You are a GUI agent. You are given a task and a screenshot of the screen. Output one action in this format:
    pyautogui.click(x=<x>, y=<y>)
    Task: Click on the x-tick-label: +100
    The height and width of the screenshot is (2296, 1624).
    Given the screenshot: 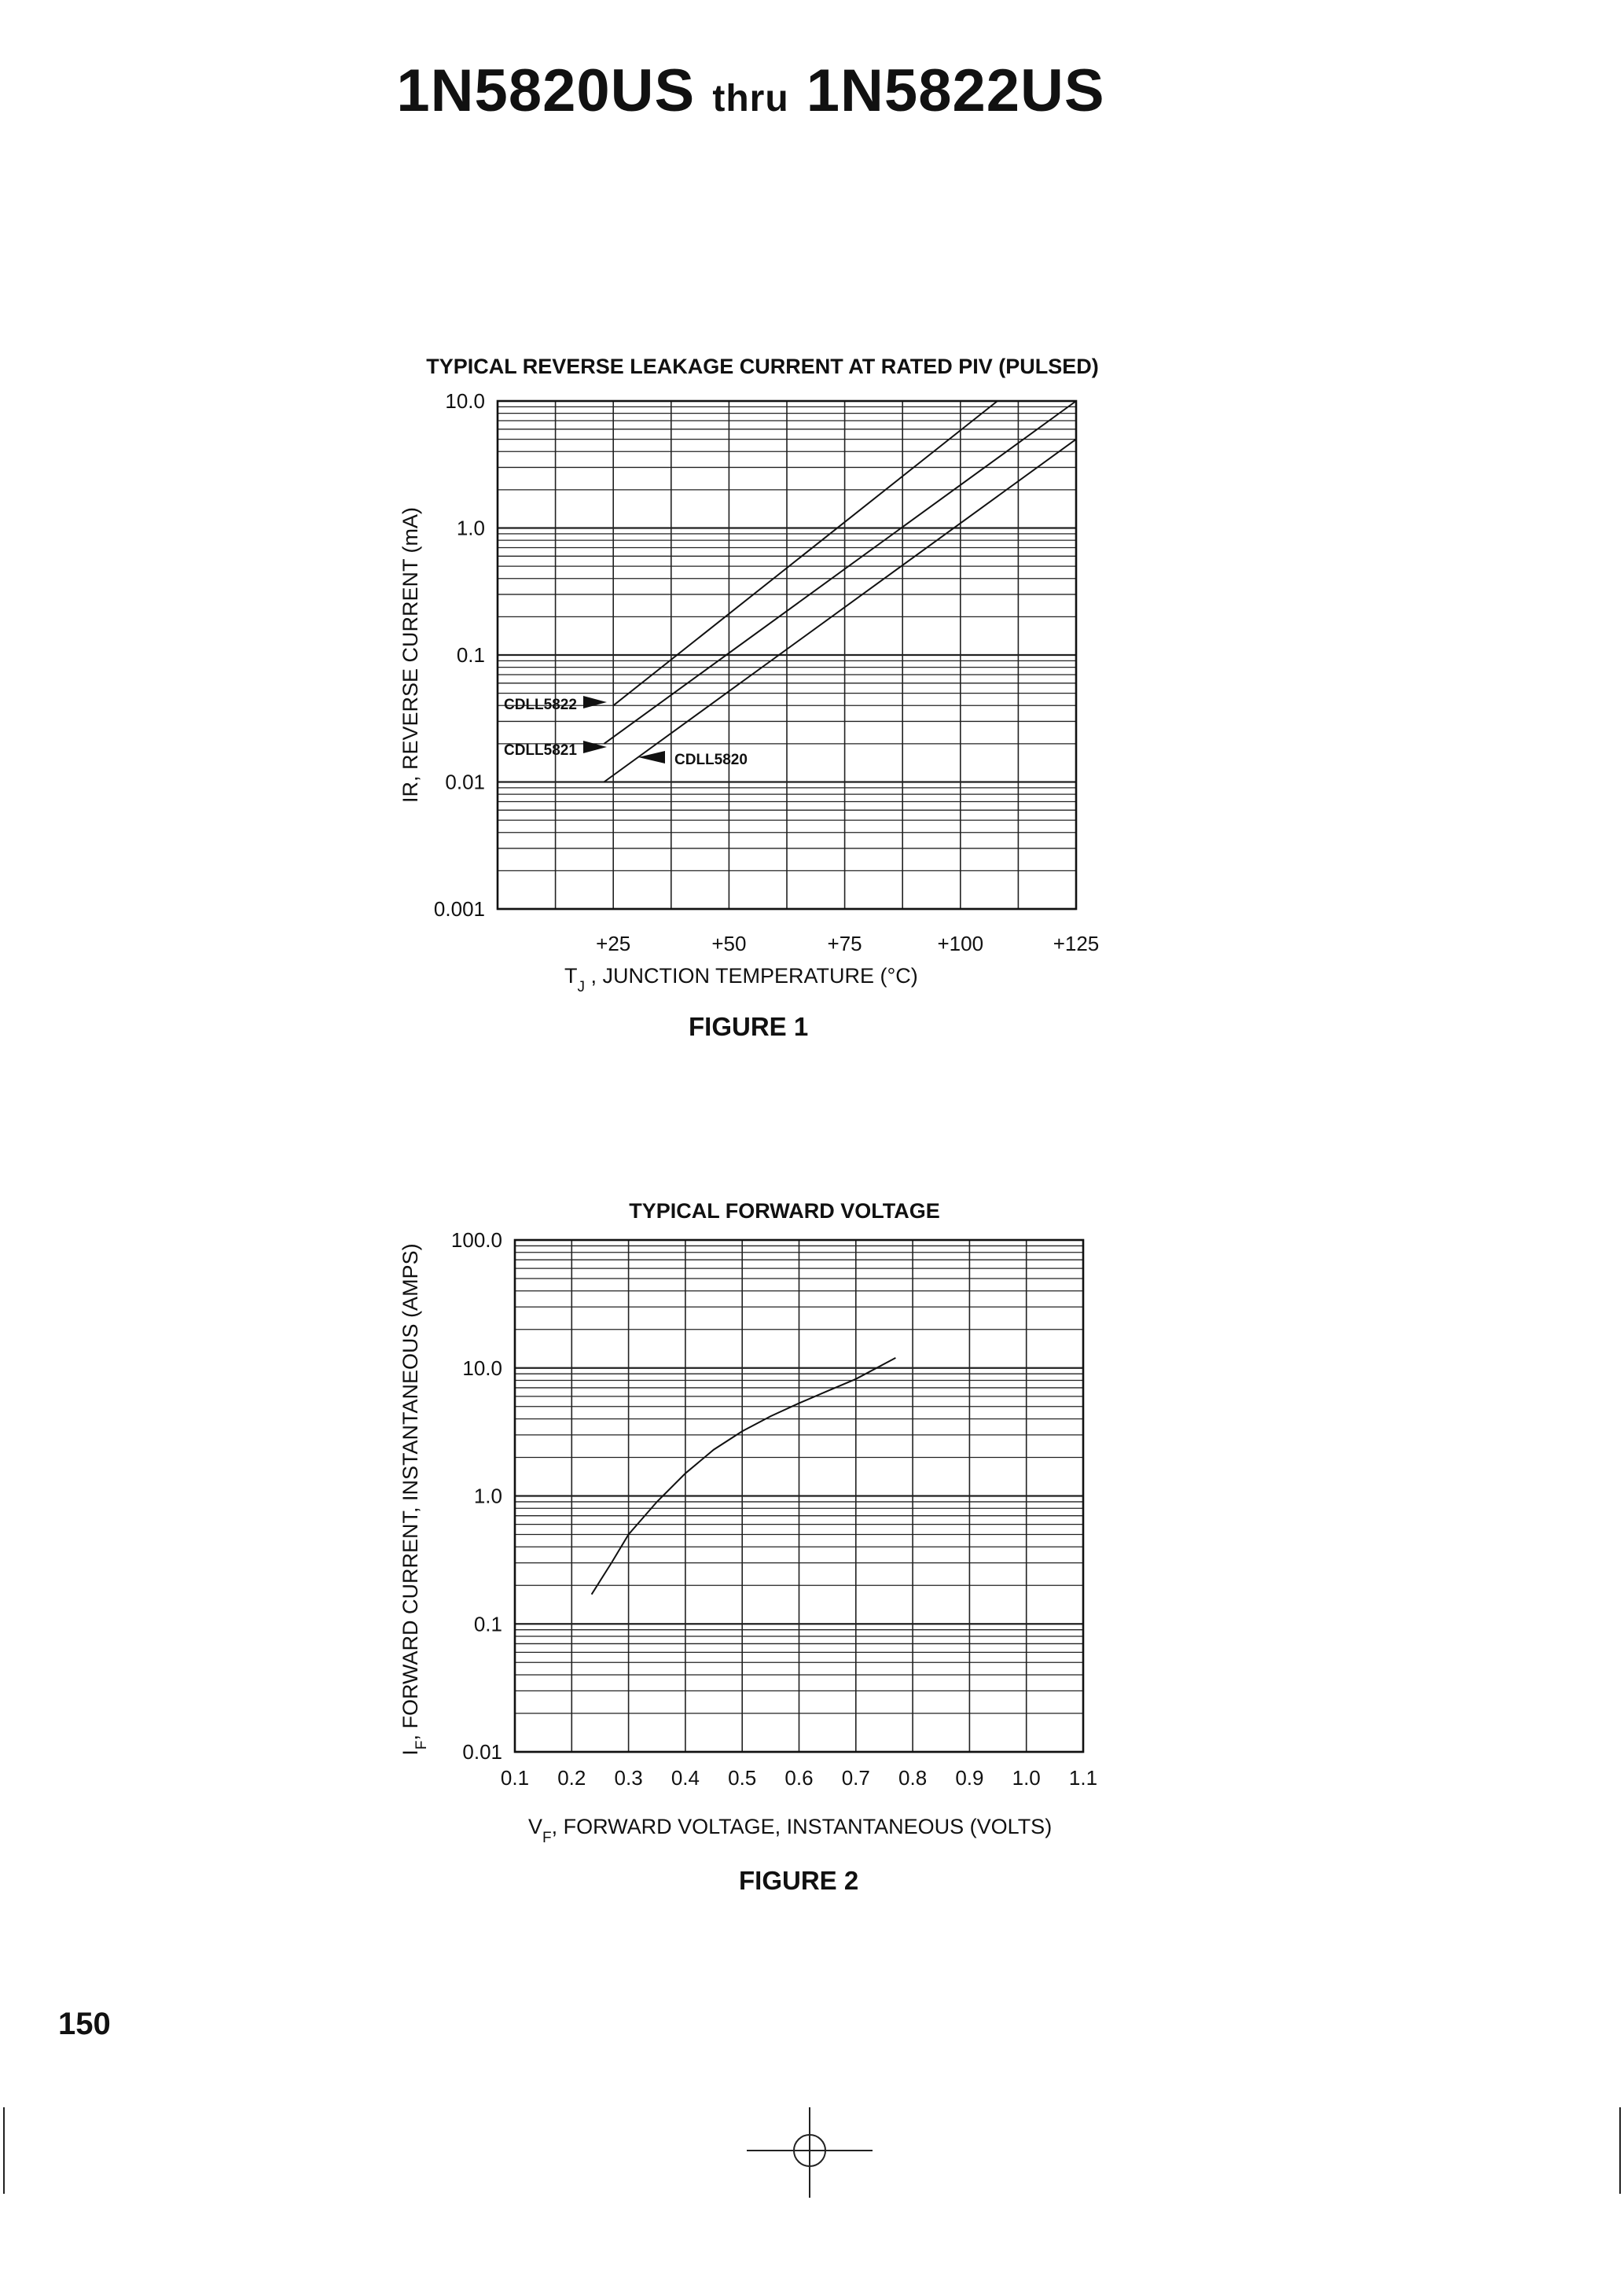 What is the action you would take?
    pyautogui.click(x=961, y=943)
    